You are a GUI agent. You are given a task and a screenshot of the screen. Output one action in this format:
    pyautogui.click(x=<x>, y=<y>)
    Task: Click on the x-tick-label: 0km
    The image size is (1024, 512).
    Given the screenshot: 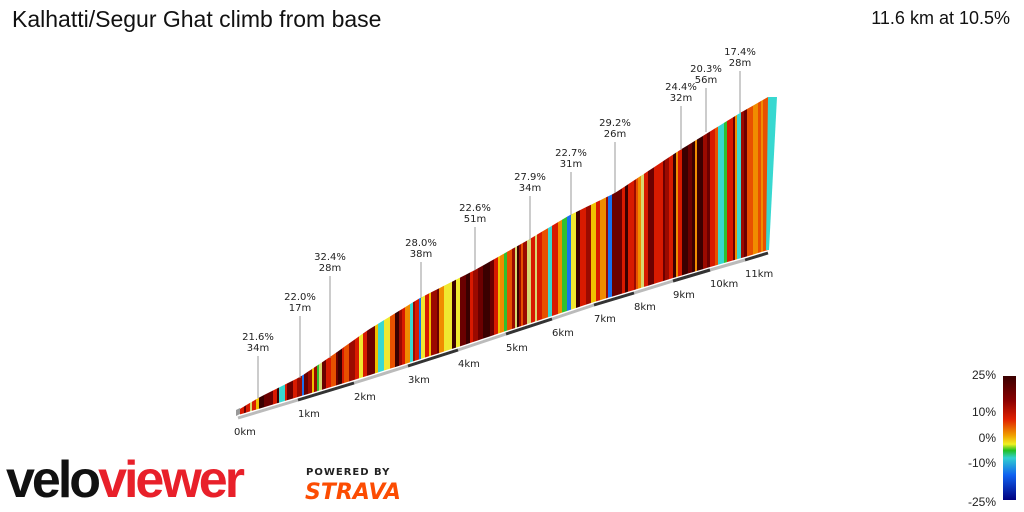 What is the action you would take?
    pyautogui.click(x=245, y=432)
    